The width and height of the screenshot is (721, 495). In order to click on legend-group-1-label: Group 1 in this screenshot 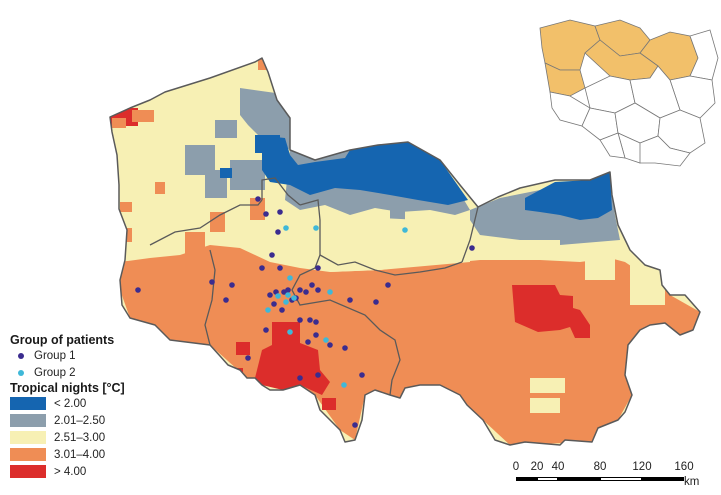, I will do `click(55, 355)`.